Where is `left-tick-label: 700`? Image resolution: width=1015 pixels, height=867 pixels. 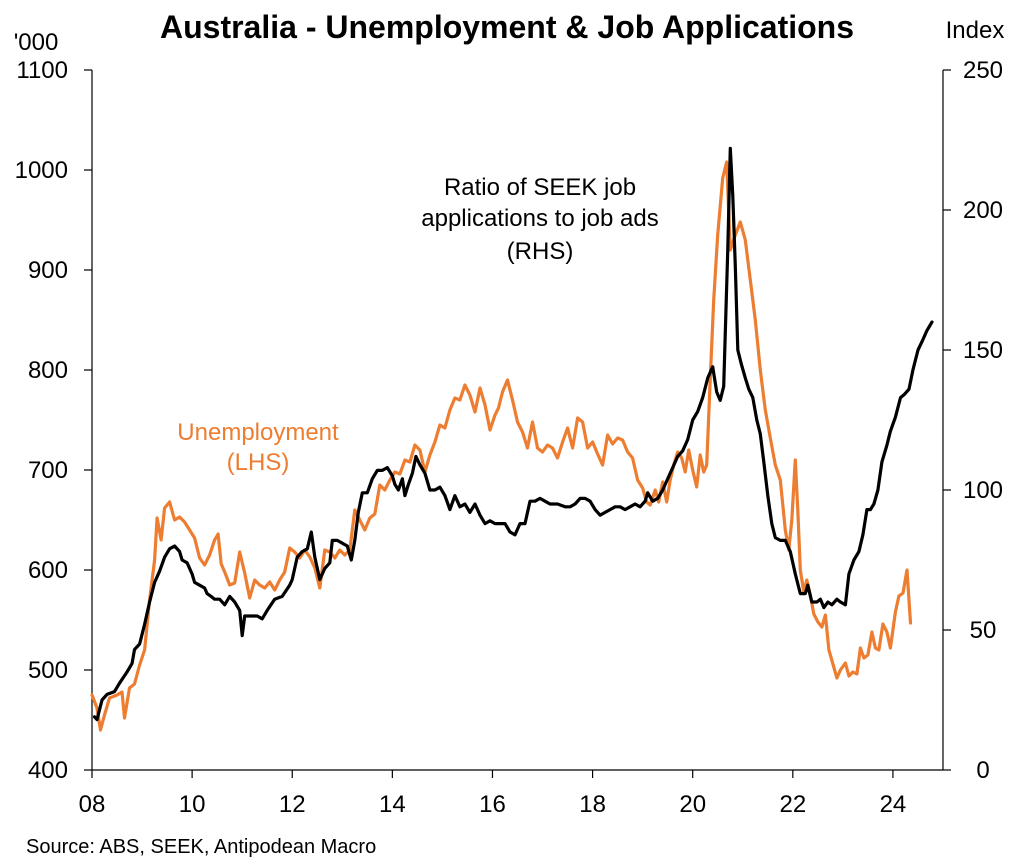 left-tick-label: 700 is located at coordinates (48, 470).